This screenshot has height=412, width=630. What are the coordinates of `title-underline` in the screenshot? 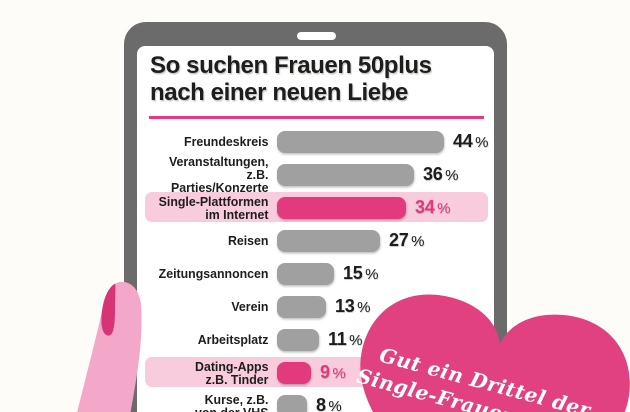 It's located at (316, 117).